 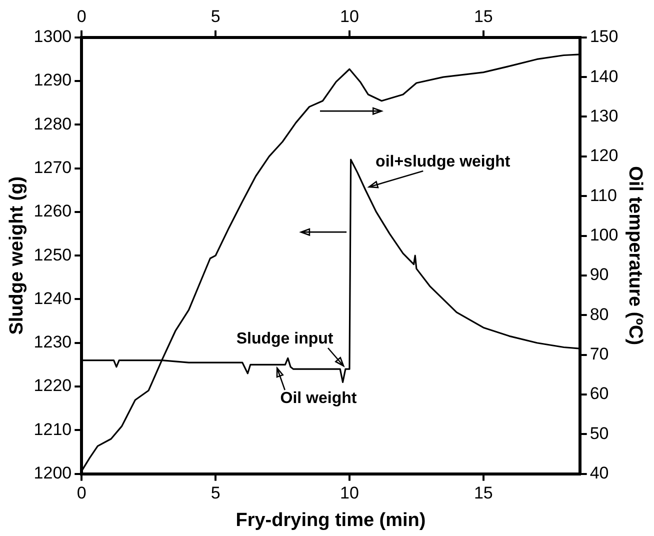 I want to click on x-axis-title: Fry-drying time (min), so click(x=331, y=520).